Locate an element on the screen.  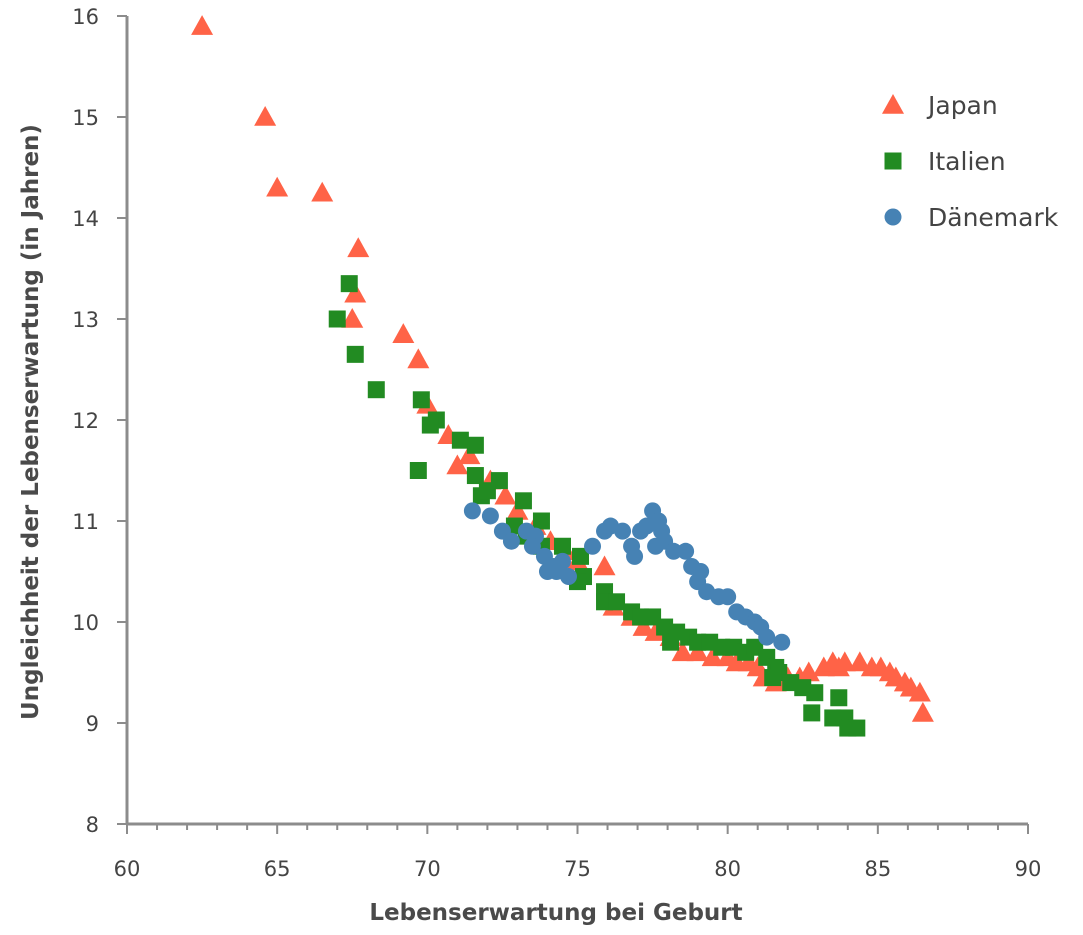
legend-item: Italien is located at coordinates (945, 161).